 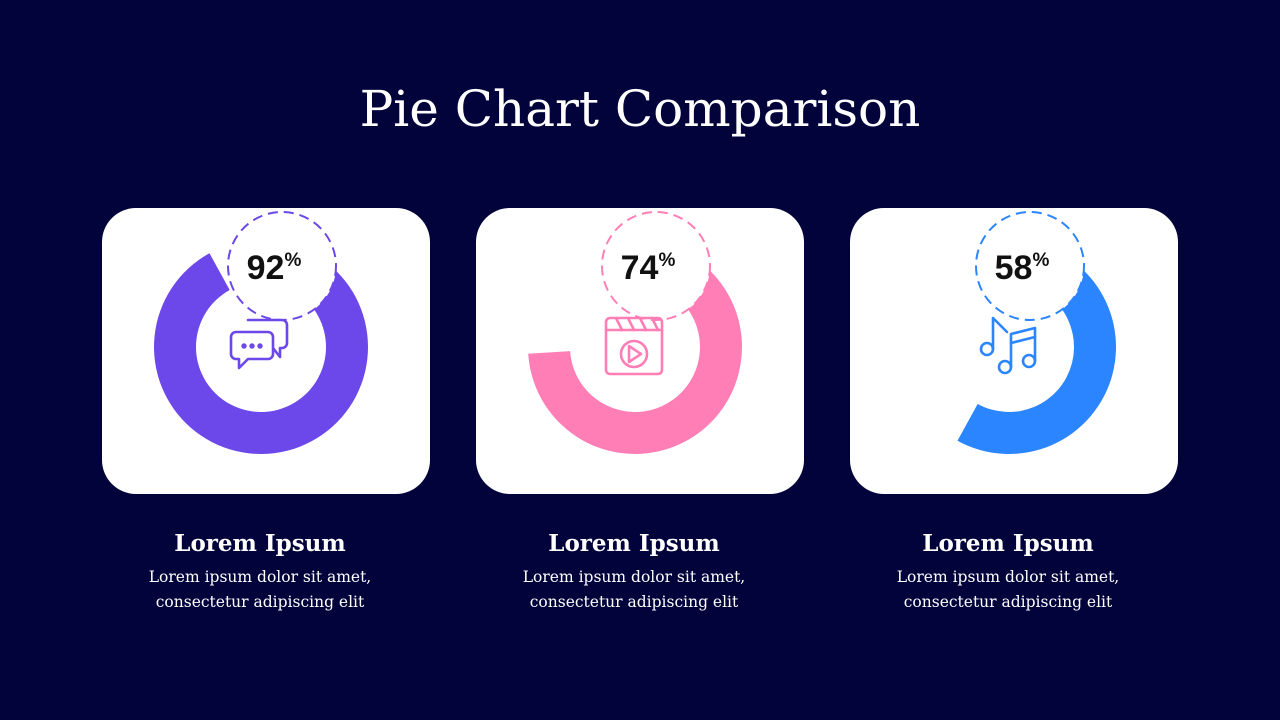 What do you see at coordinates (634, 543) in the screenshot?
I see `caption-title-2: Lorem Ipsum` at bounding box center [634, 543].